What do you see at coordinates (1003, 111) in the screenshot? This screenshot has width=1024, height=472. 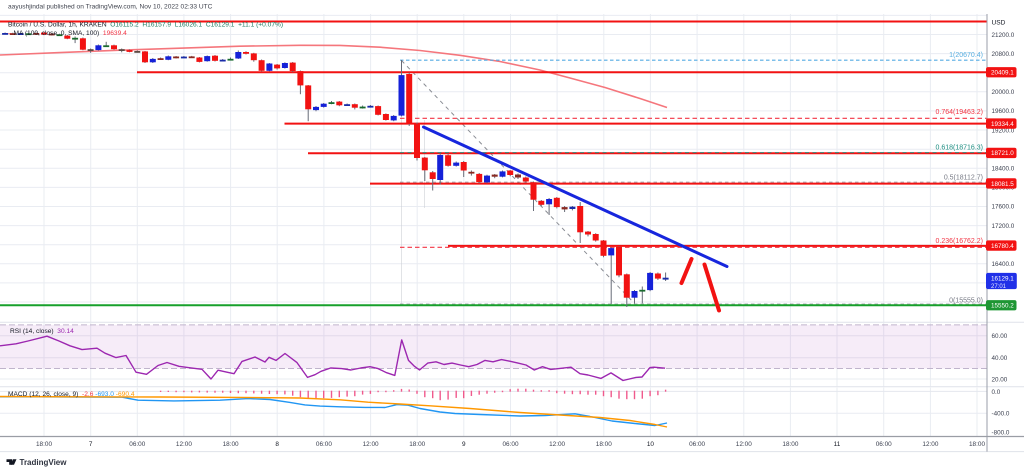 I see `svg-text: 19600.0` at bounding box center [1003, 111].